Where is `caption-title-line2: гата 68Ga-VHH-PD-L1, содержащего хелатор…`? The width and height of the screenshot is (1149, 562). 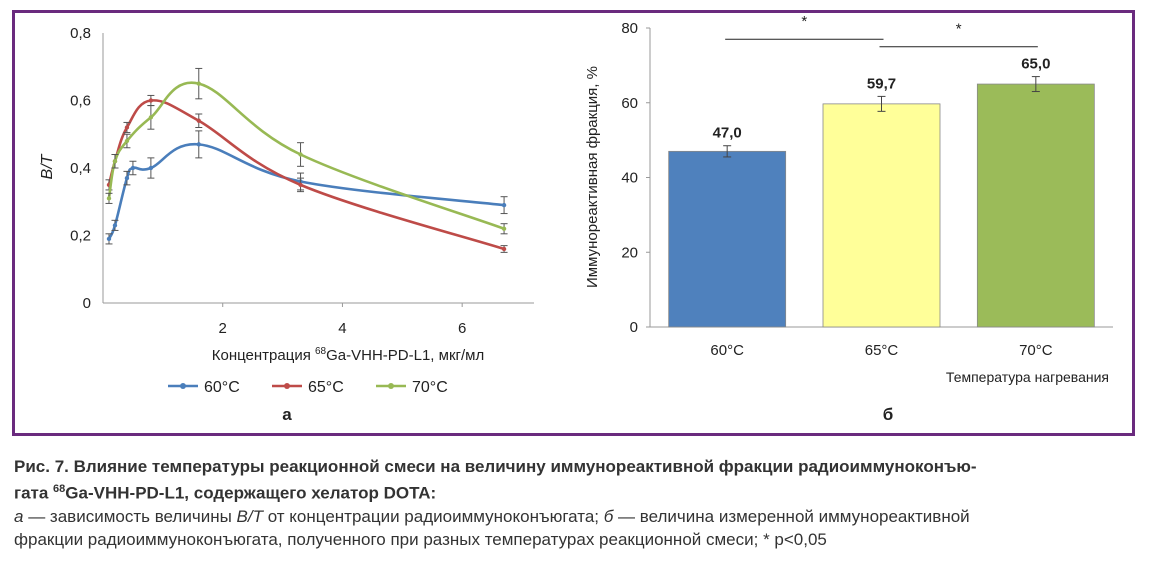 caption-title-line2: гата 68Ga-VHH-PD-L1, содержащего хелатор… is located at coordinates (225, 493).